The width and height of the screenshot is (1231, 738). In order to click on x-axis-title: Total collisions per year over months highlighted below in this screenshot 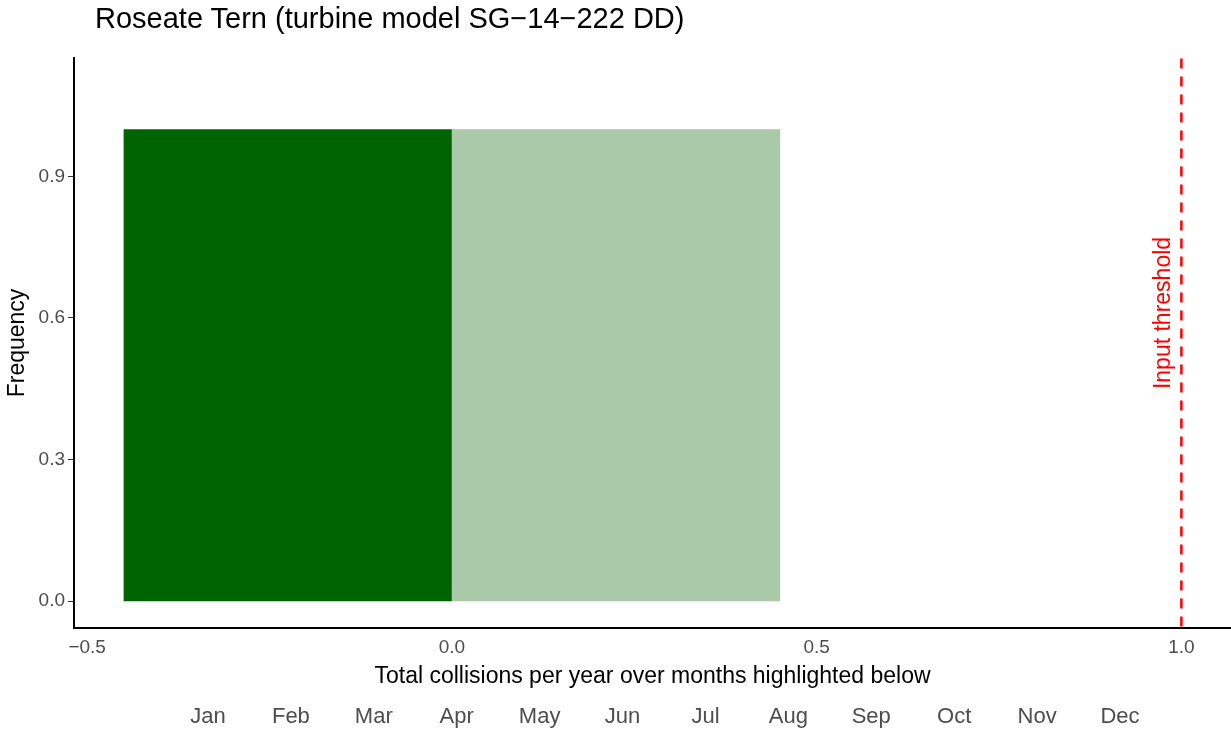, I will do `click(652, 674)`.